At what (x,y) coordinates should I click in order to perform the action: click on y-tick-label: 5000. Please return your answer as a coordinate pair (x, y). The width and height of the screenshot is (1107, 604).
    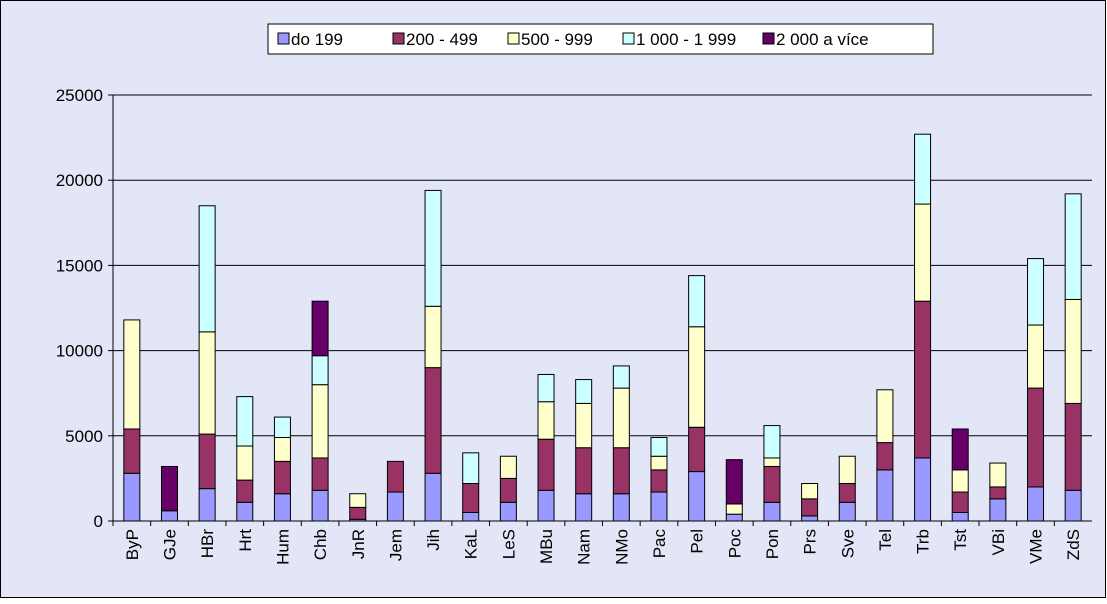
    Looking at the image, I should click on (84, 436).